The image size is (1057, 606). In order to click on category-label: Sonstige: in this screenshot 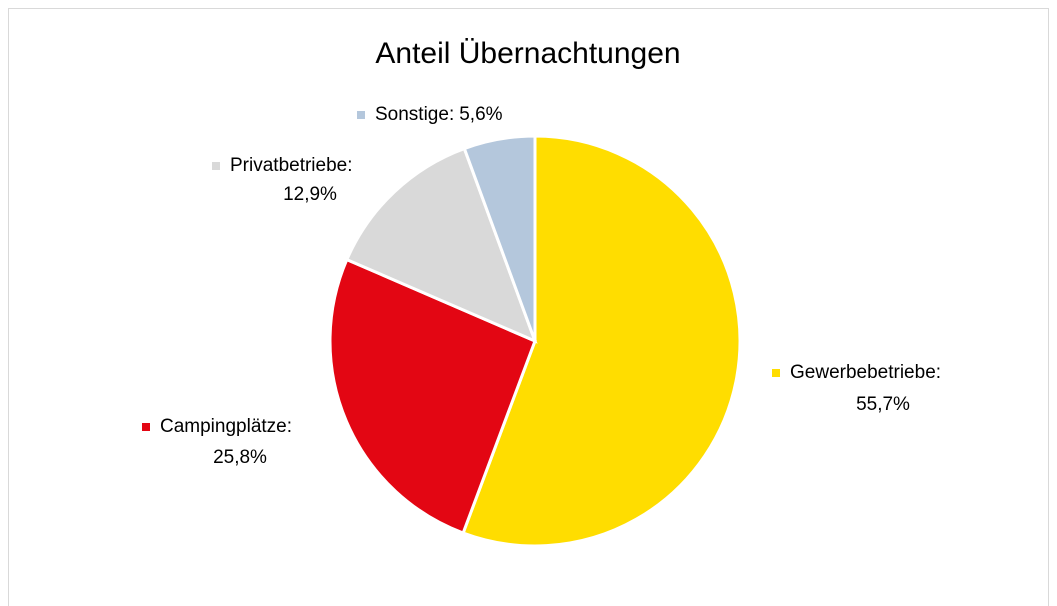, I will do `click(414, 114)`.